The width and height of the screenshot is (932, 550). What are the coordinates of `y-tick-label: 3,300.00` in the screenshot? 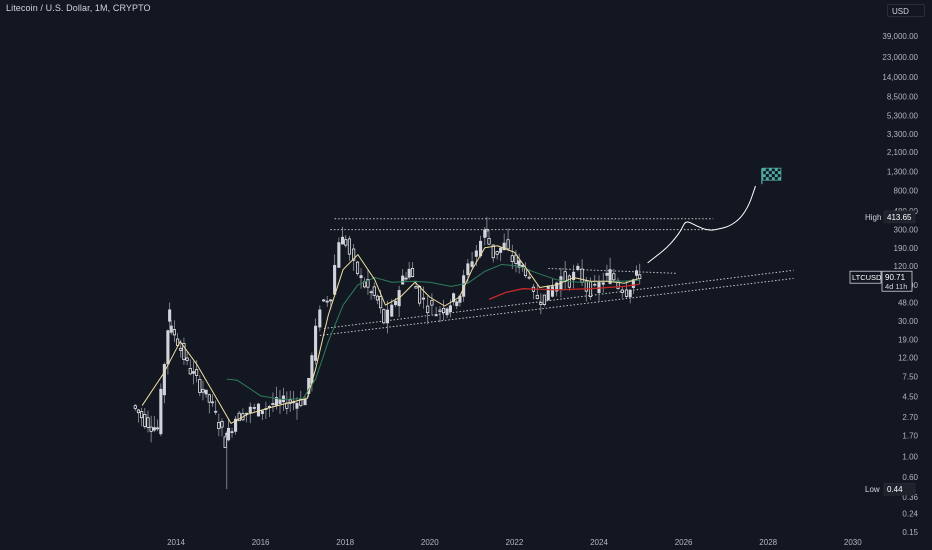 It's located at (903, 134).